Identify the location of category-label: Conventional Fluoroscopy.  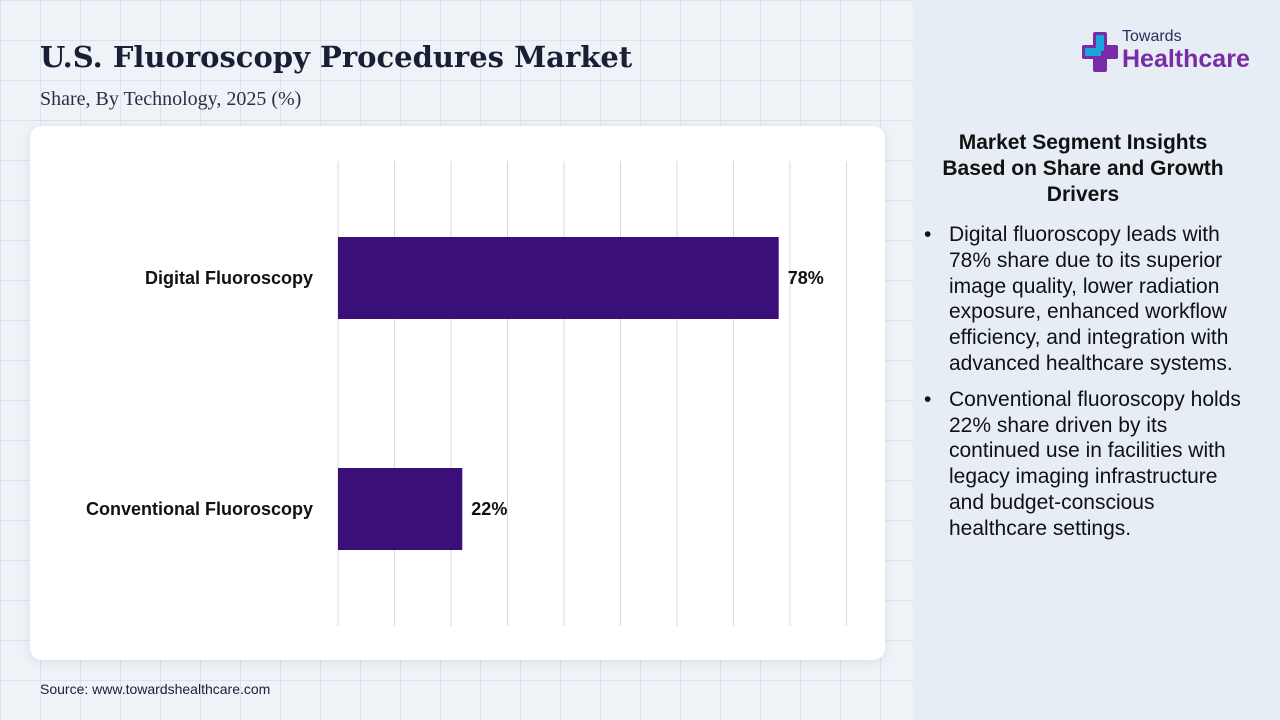
(199, 509).